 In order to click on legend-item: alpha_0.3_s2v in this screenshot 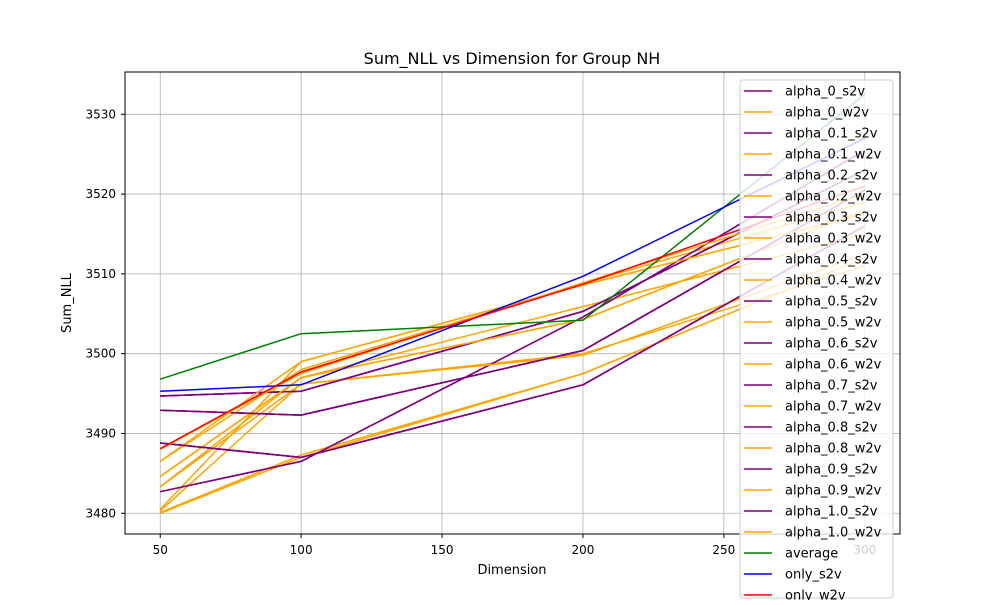, I will do `click(811, 218)`.